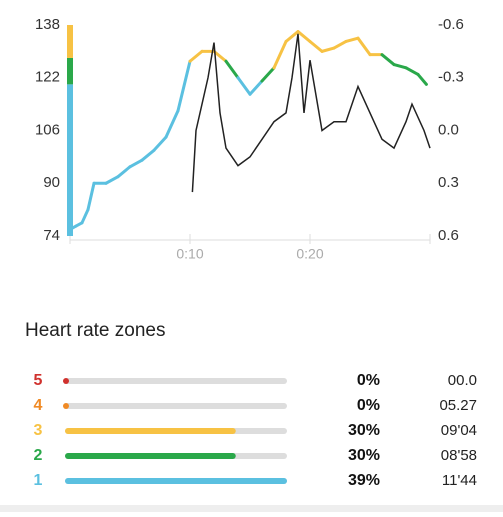 This screenshot has height=517, width=503. What do you see at coordinates (51, 235) in the screenshot?
I see `y-tick-label: 74` at bounding box center [51, 235].